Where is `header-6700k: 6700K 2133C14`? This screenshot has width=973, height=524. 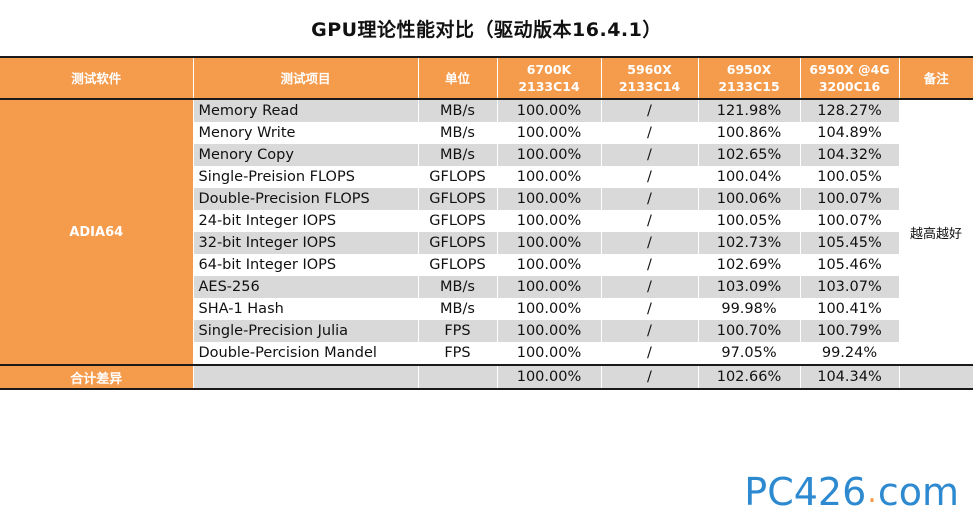 header-6700k: 6700K 2133C14 is located at coordinates (549, 79).